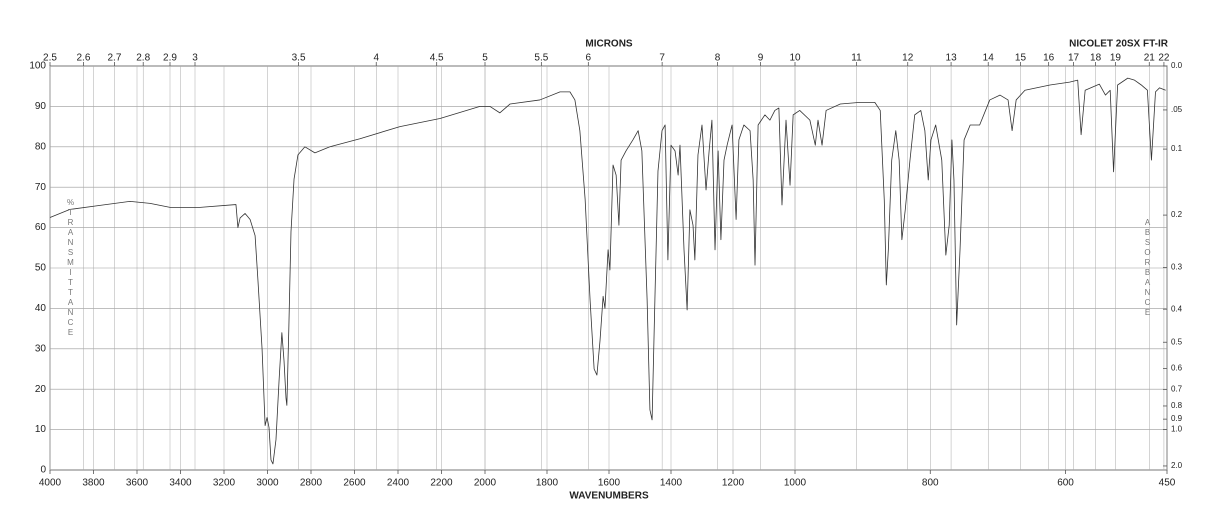  Describe the element at coordinates (50, 483) in the screenshot. I see `x-tick-label: 4000` at that location.